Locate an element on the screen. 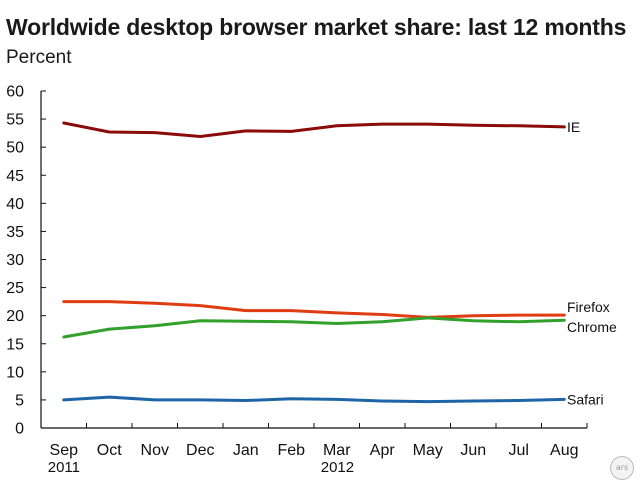 This screenshot has height=480, width=640. x-tick-label: Nov is located at coordinates (155, 450).